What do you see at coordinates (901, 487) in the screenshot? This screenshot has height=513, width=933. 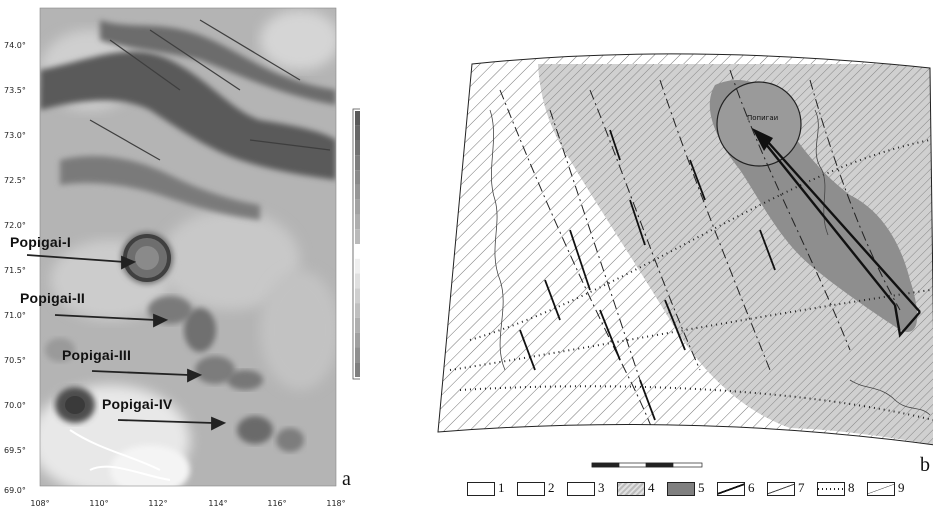 I see `legend-number: 9` at bounding box center [901, 487].